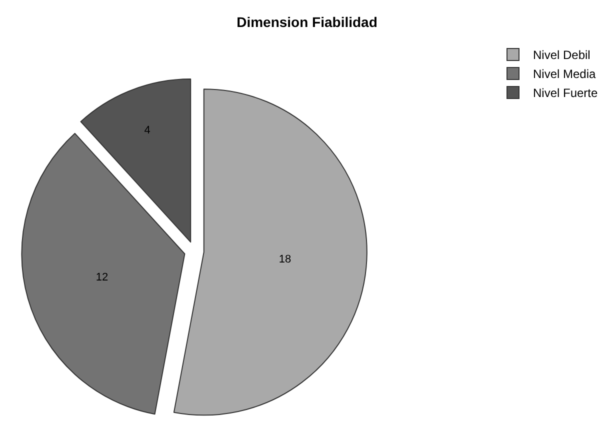 This screenshot has width=614, height=434. I want to click on data-label: 4, so click(147, 130).